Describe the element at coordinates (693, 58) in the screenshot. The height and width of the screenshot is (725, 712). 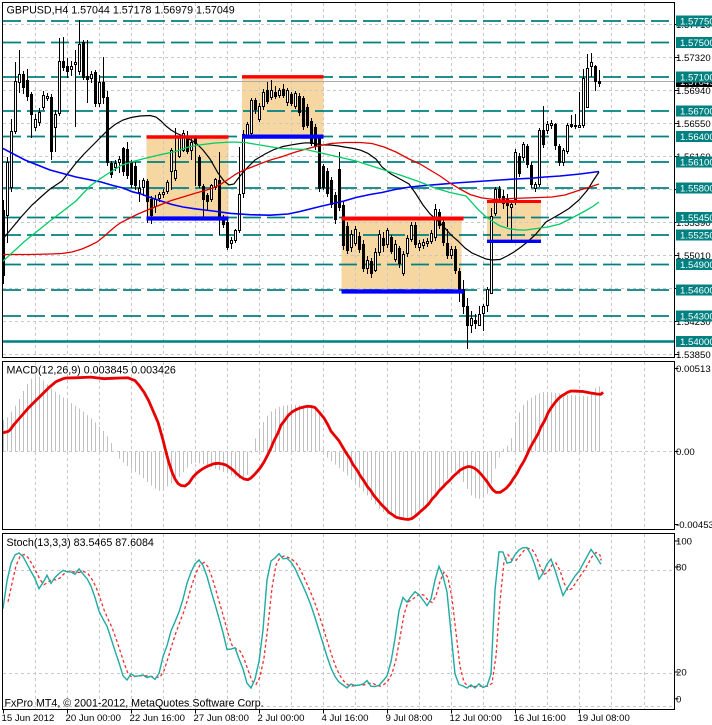
I see `svg-text: 1.57320` at that location.